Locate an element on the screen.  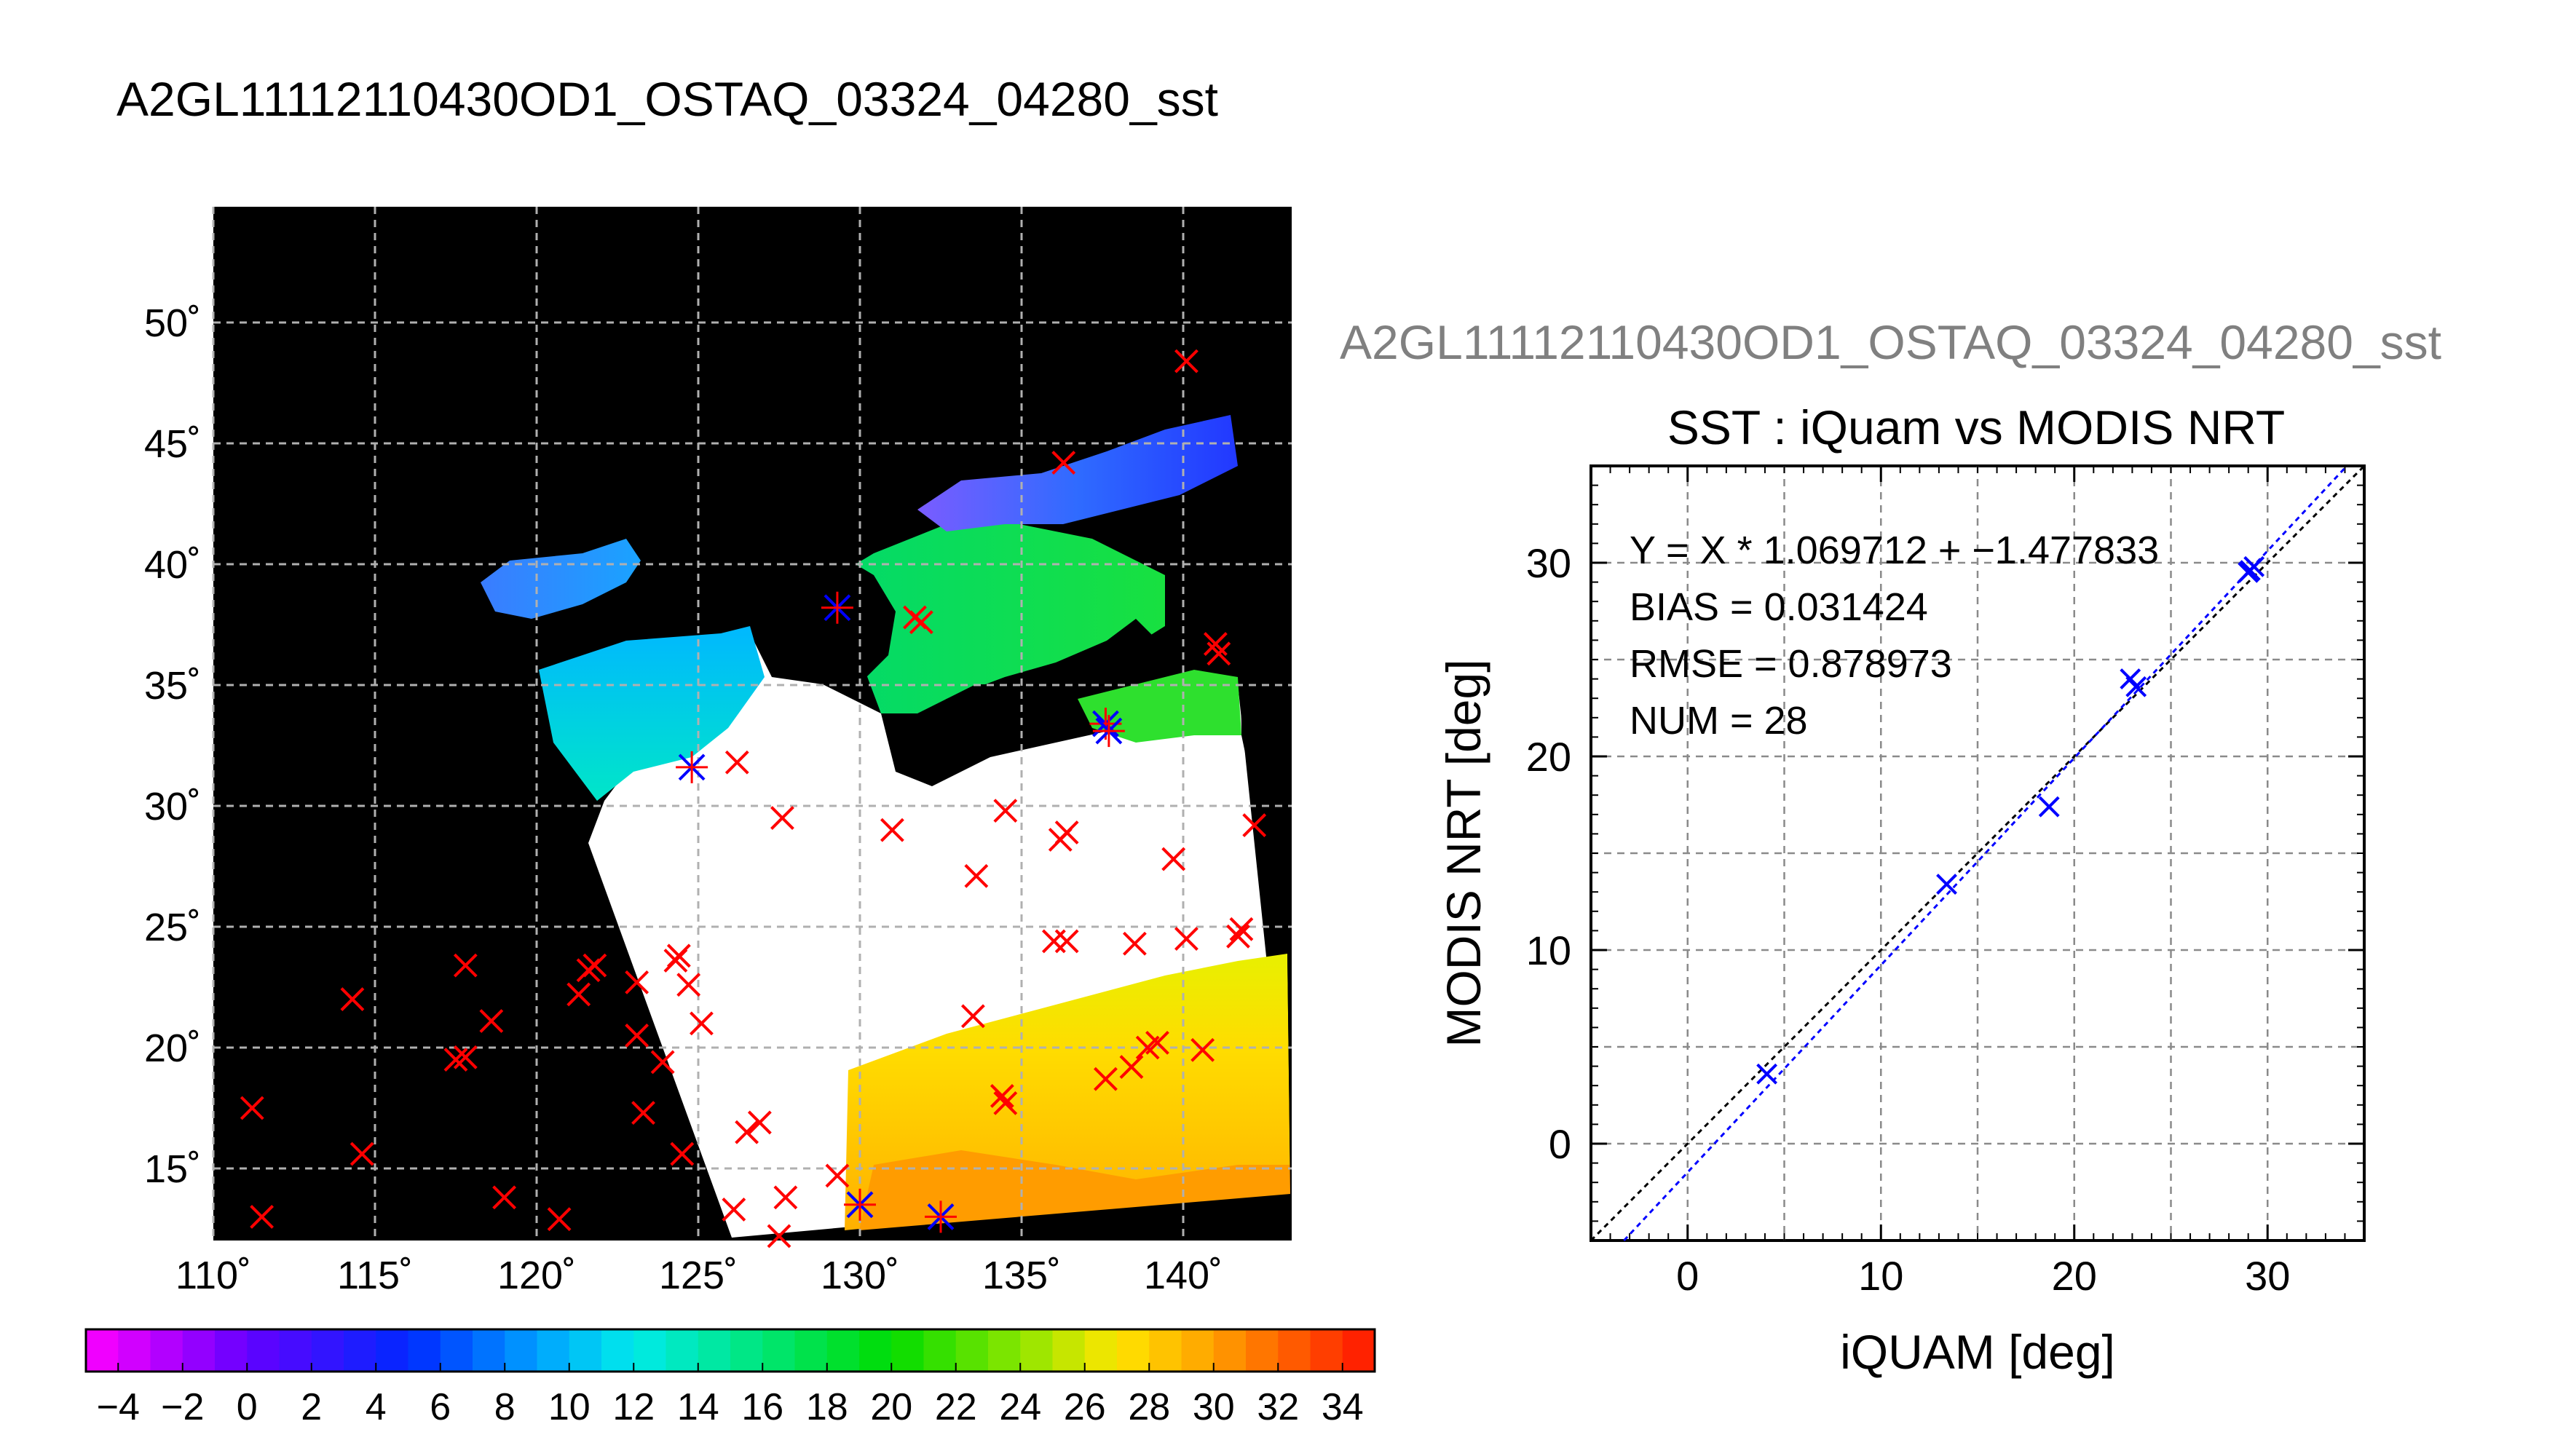
lat-tick-label: 40˚ is located at coordinates (172, 565).